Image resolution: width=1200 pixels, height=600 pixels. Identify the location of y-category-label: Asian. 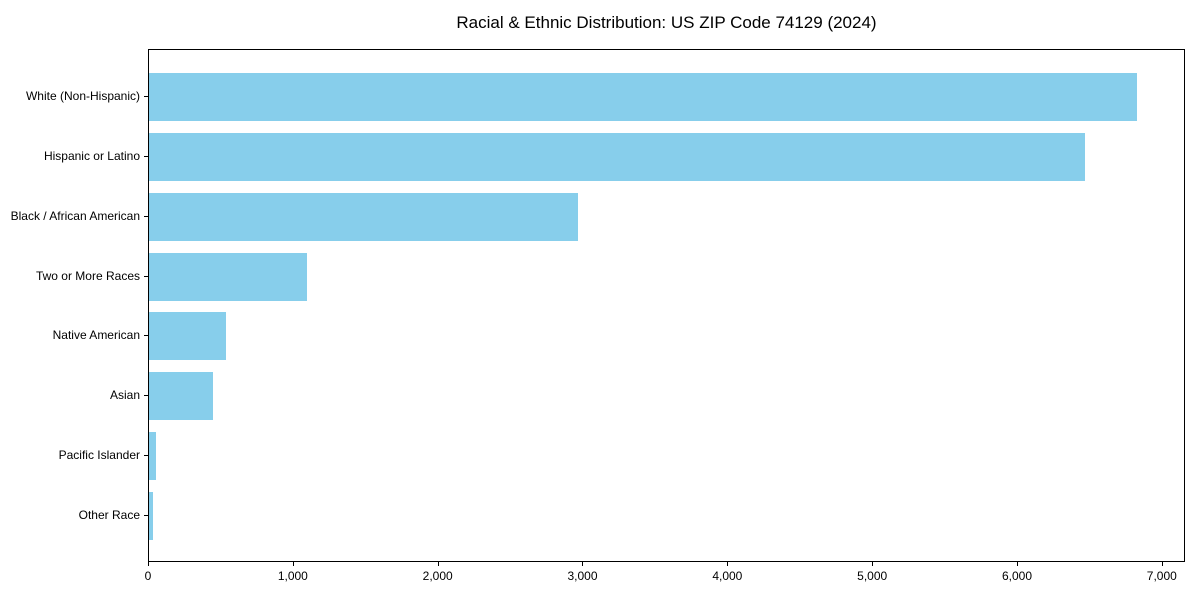
(124, 395).